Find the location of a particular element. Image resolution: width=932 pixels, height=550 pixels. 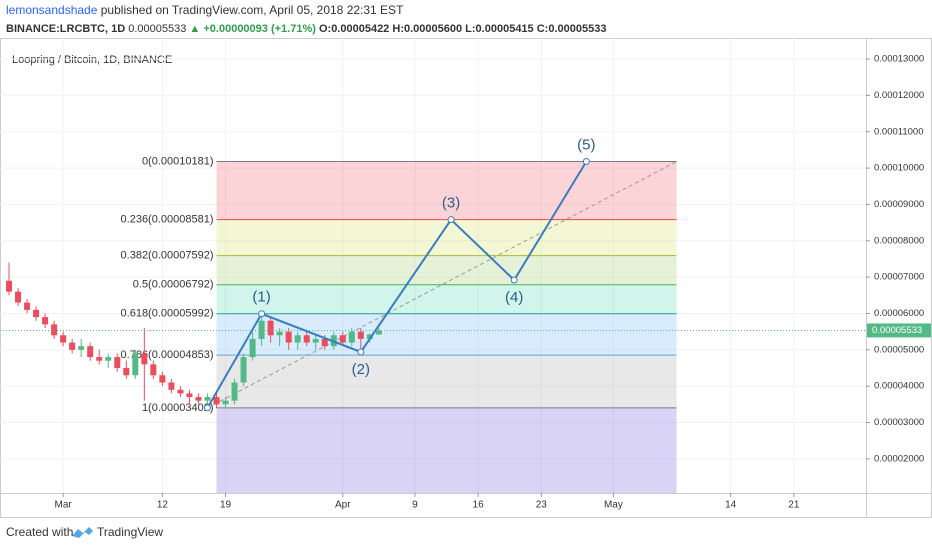

y-tick-label: 0.00010000 is located at coordinates (899, 168).